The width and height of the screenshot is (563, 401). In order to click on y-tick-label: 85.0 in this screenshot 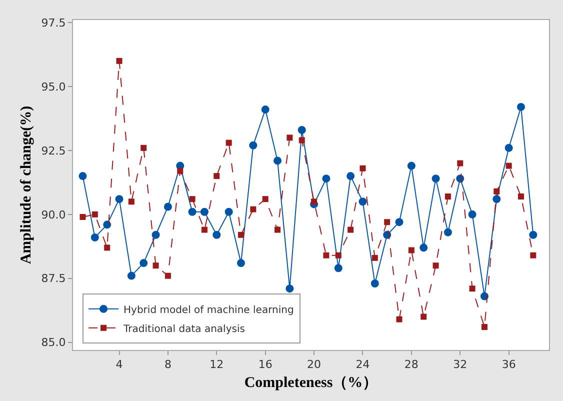, I will do `click(53, 343)`.